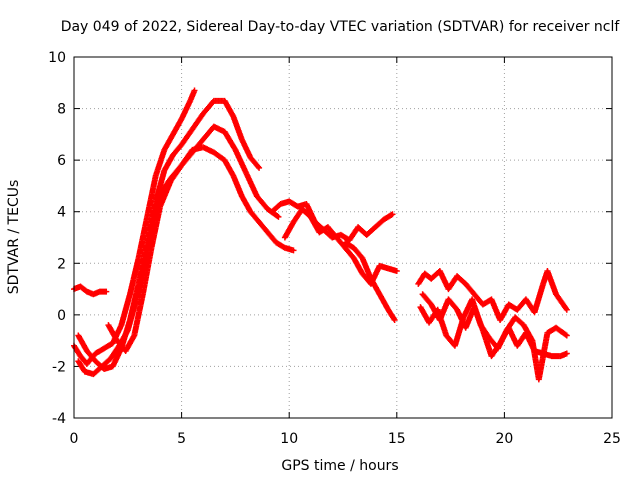 The height and width of the screenshot is (480, 640). I want to click on y-tick-label: 0, so click(61, 316).